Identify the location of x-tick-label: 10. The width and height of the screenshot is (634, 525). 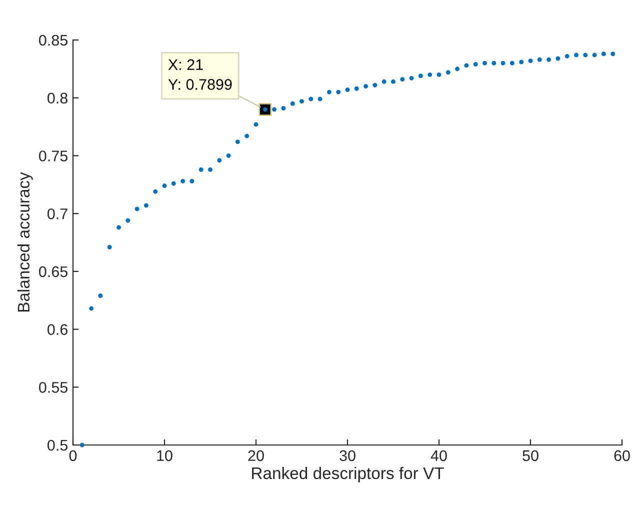
(164, 456).